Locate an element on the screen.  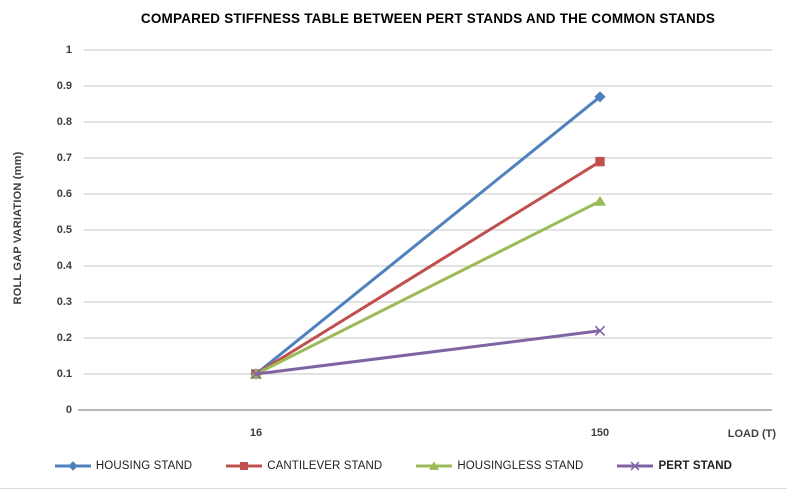
x-axis-title: LOAD (T) is located at coordinates (751, 434).